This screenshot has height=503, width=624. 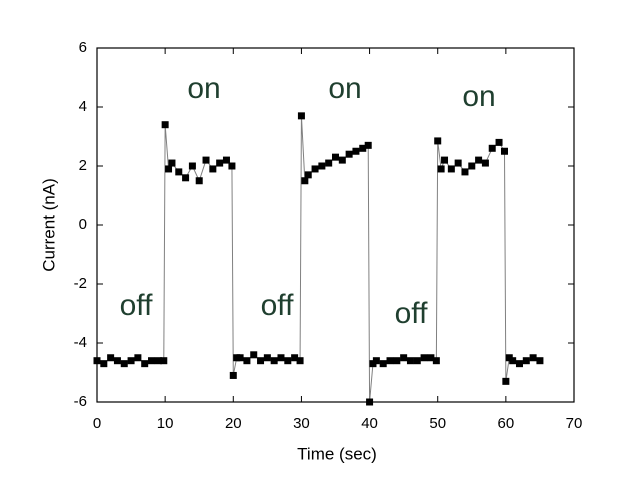 What do you see at coordinates (233, 423) in the screenshot?
I see `x-tick-label: 20` at bounding box center [233, 423].